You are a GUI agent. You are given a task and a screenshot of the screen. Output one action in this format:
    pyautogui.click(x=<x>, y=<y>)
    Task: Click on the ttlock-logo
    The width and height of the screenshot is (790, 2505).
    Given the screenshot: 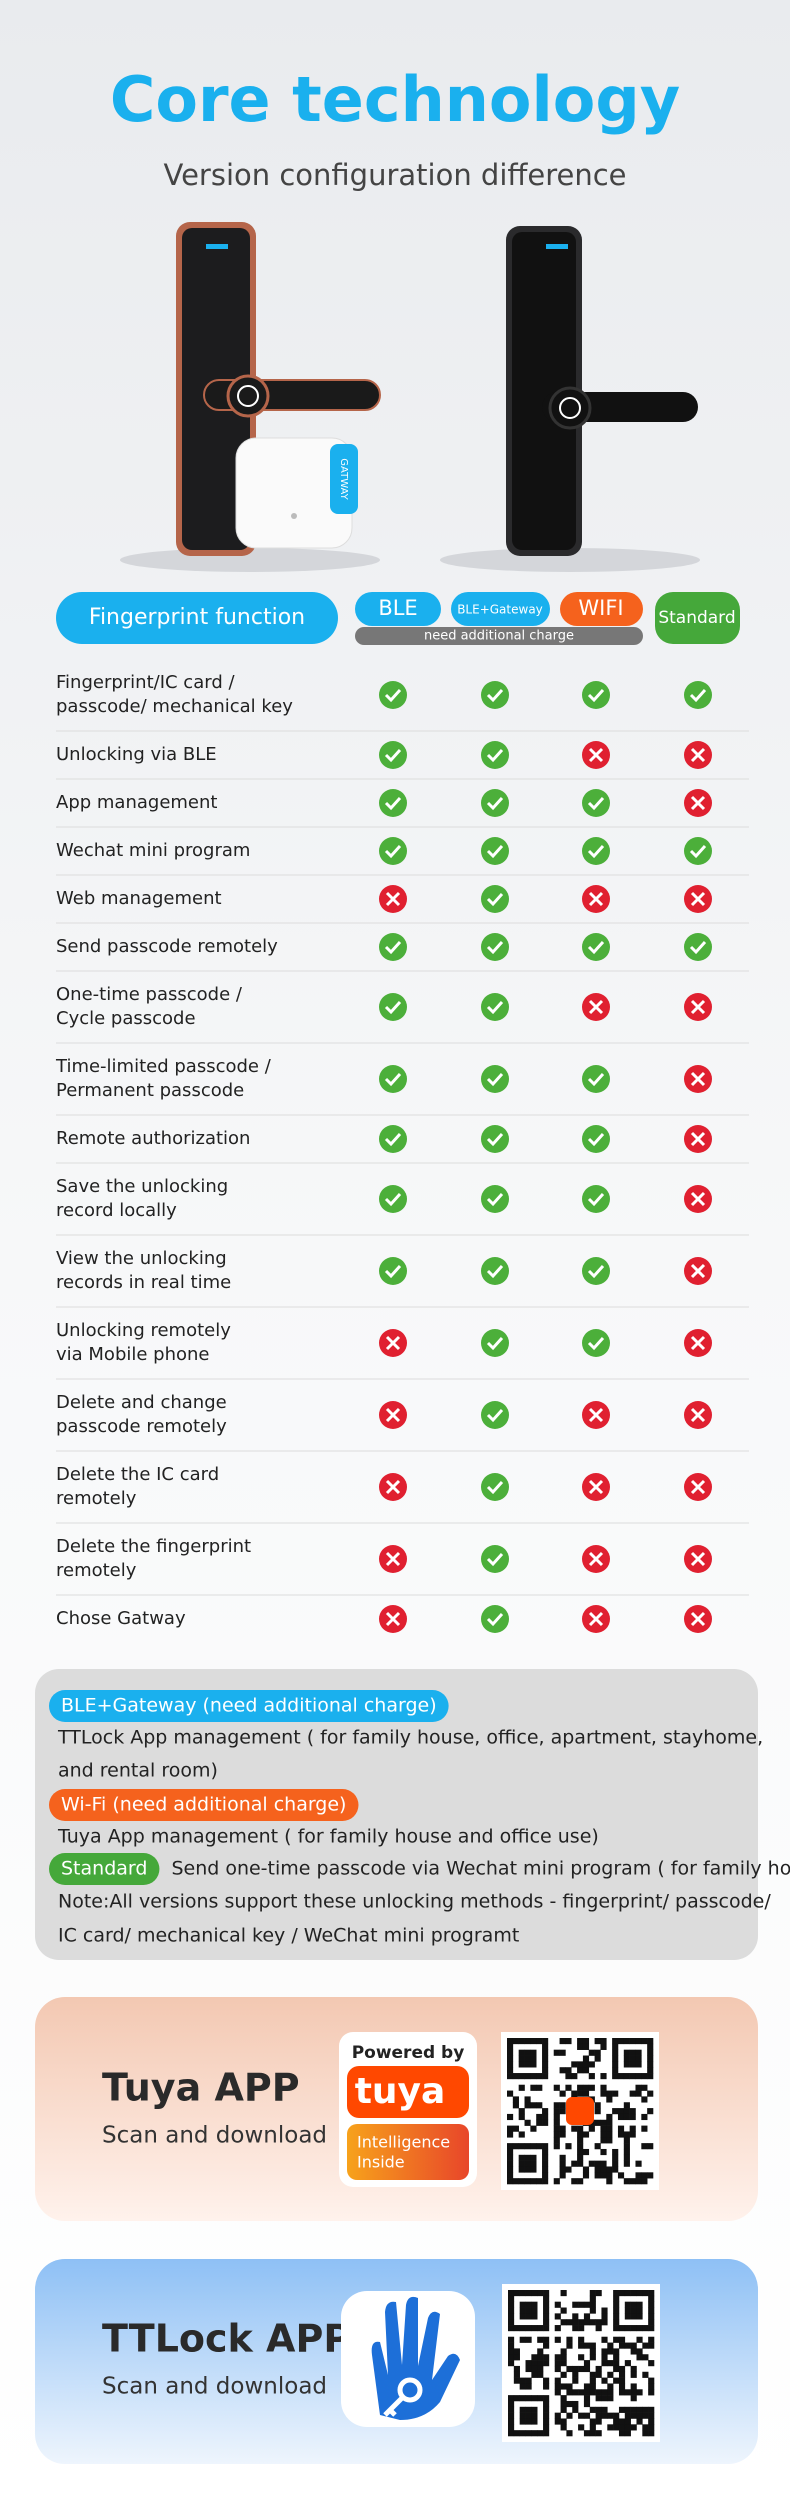 What is the action you would take?
    pyautogui.click(x=408, y=2359)
    